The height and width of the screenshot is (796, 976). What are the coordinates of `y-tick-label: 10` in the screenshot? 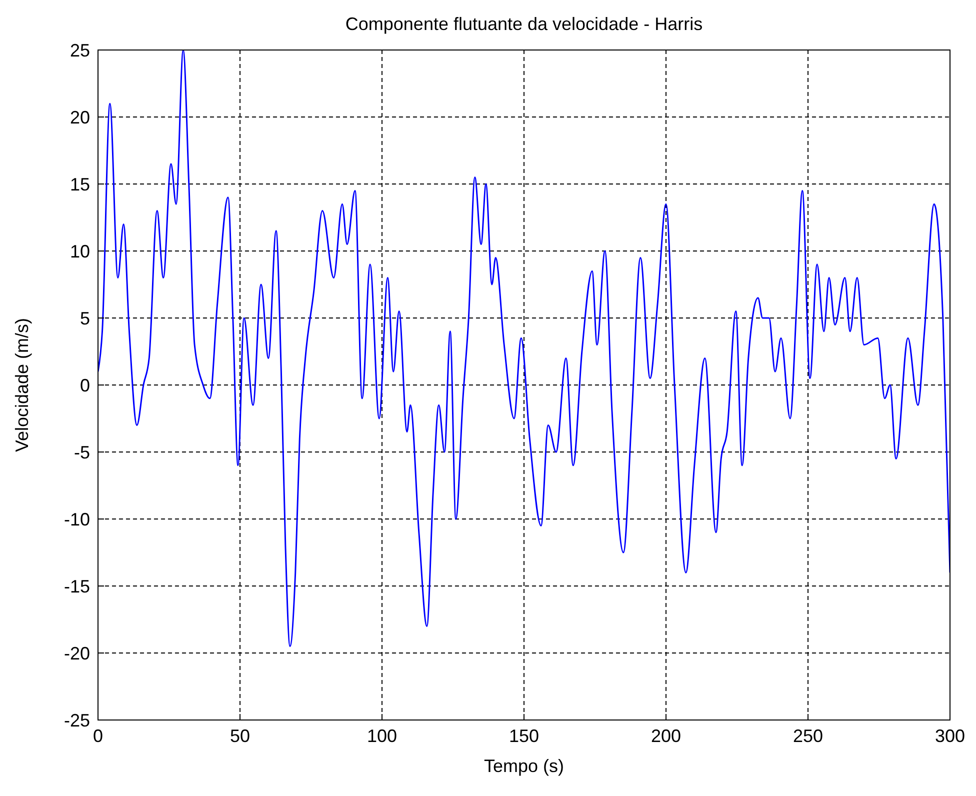 It's located at (80, 251).